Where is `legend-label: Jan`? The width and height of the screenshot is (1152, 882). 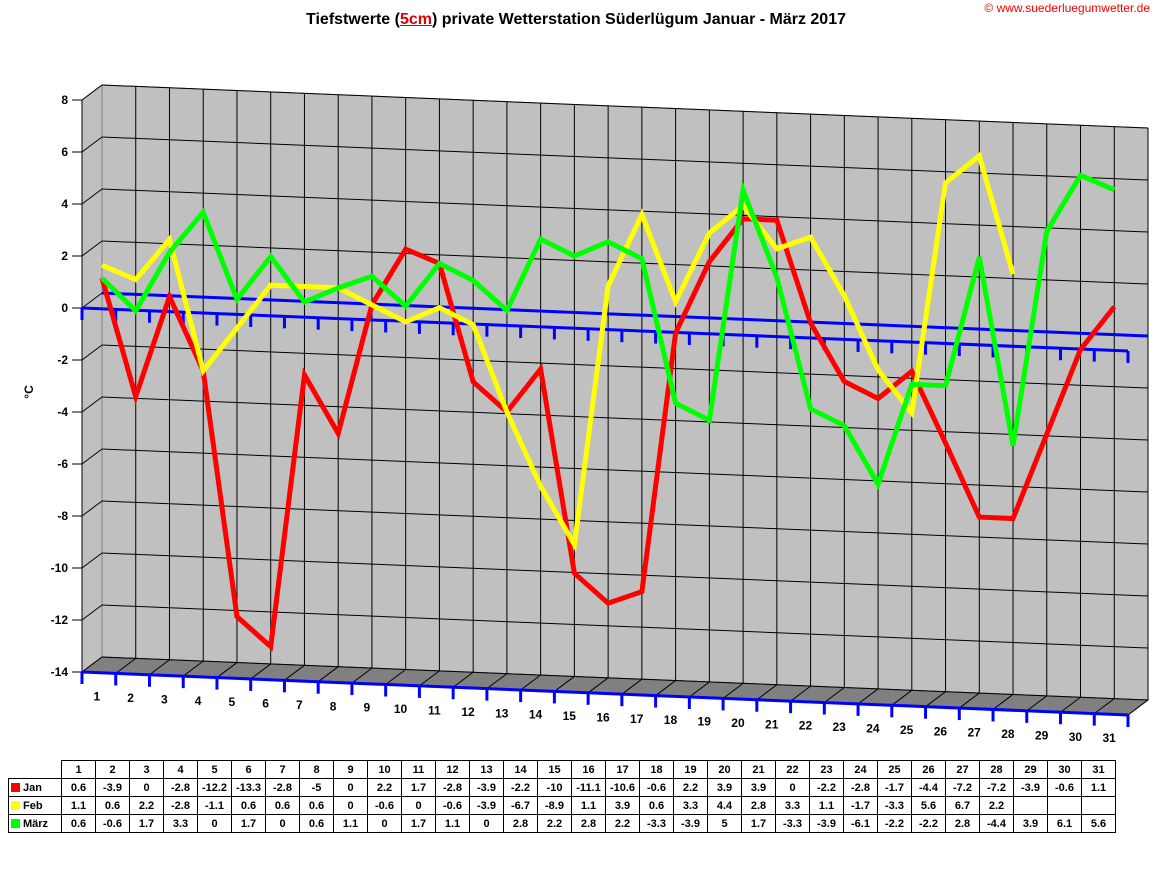 legend-label: Jan is located at coordinates (32, 787).